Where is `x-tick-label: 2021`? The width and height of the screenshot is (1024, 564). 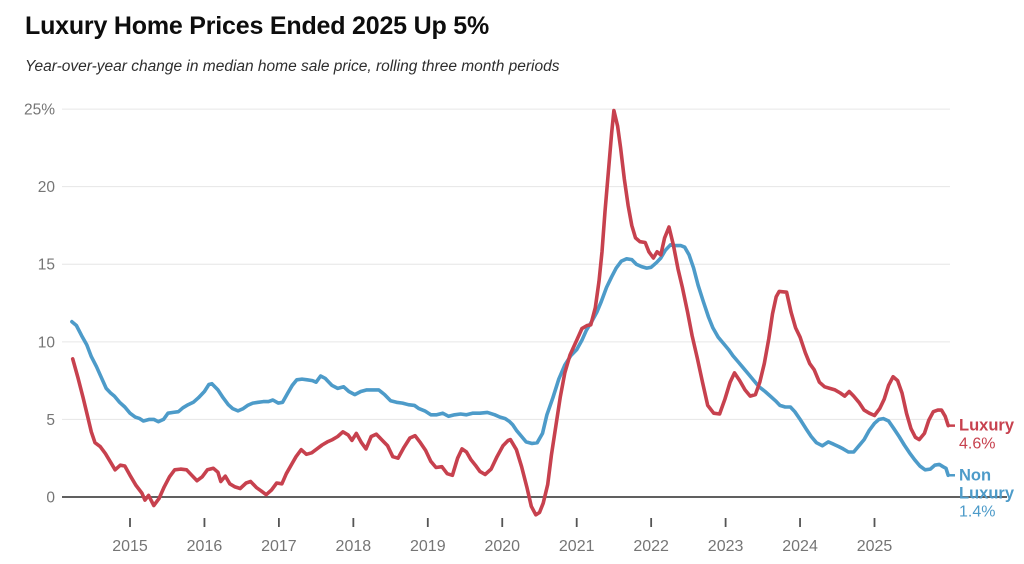
x-tick-label: 2021 is located at coordinates (577, 546).